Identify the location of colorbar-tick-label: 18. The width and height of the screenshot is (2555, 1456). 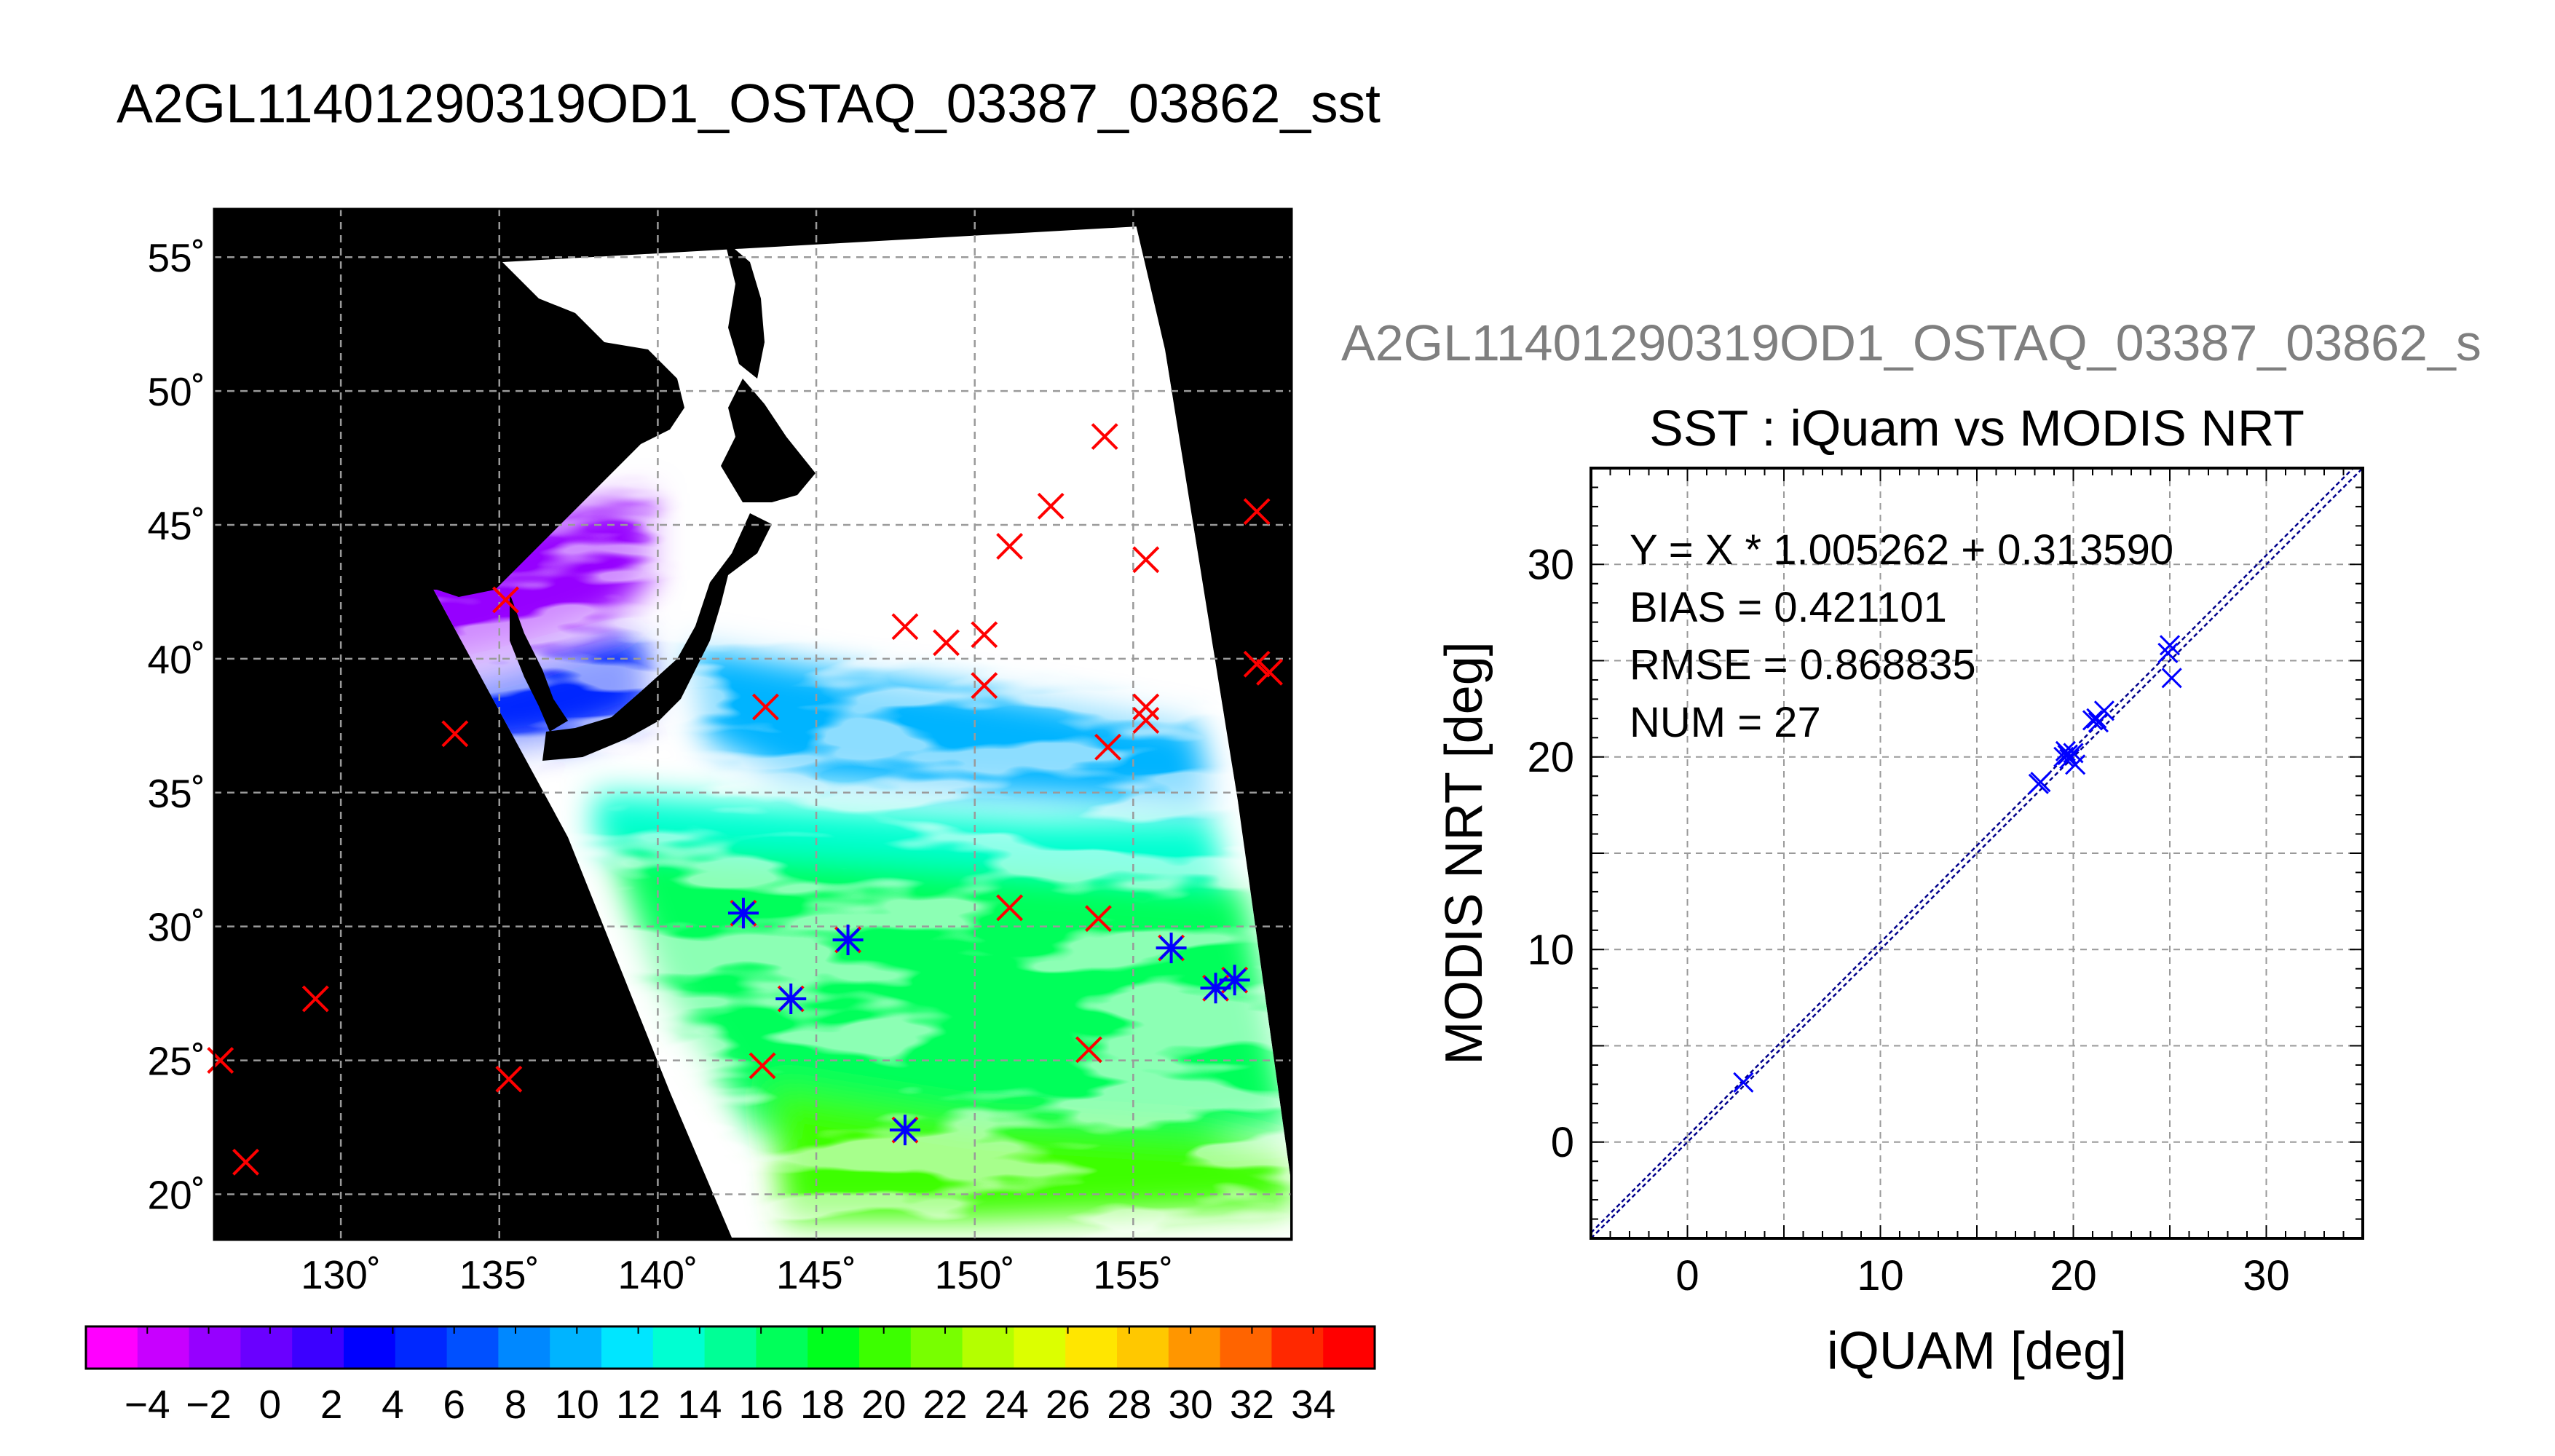
(822, 1404).